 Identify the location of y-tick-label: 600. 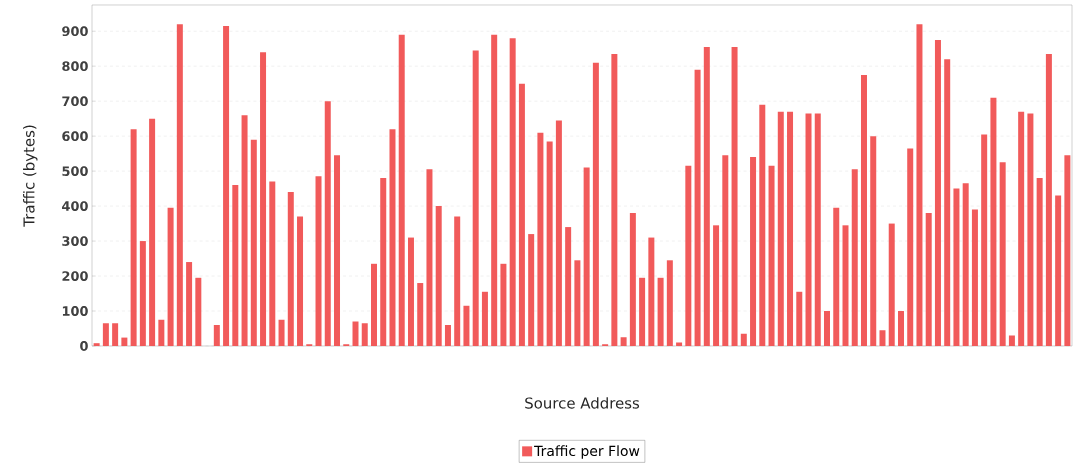
(75, 136).